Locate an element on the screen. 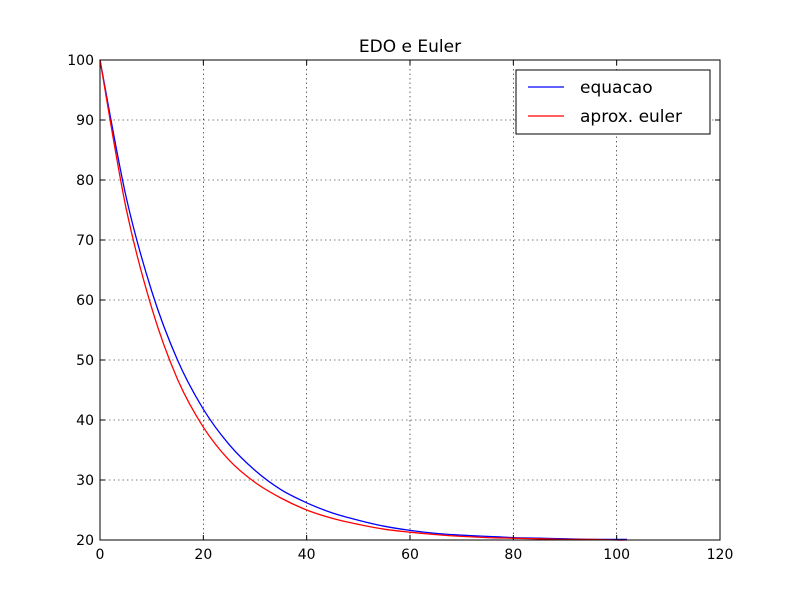 The height and width of the screenshot is (600, 800). x-tick-label: 100 is located at coordinates (616, 555).